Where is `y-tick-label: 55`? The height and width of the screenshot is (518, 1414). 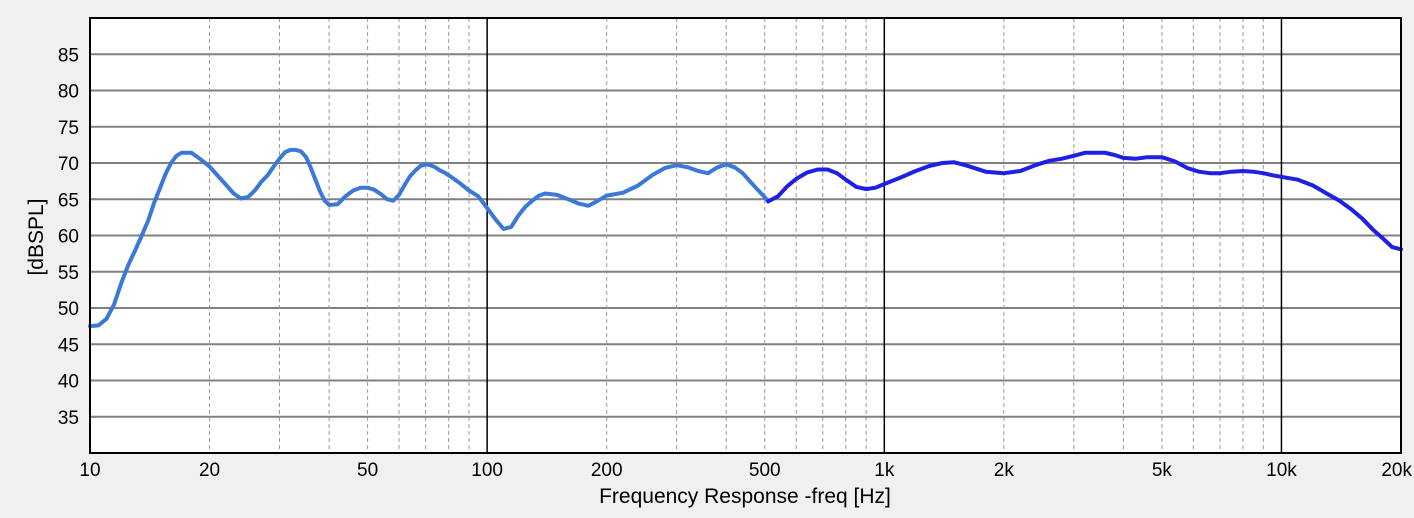
y-tick-label: 55 is located at coordinates (68, 273).